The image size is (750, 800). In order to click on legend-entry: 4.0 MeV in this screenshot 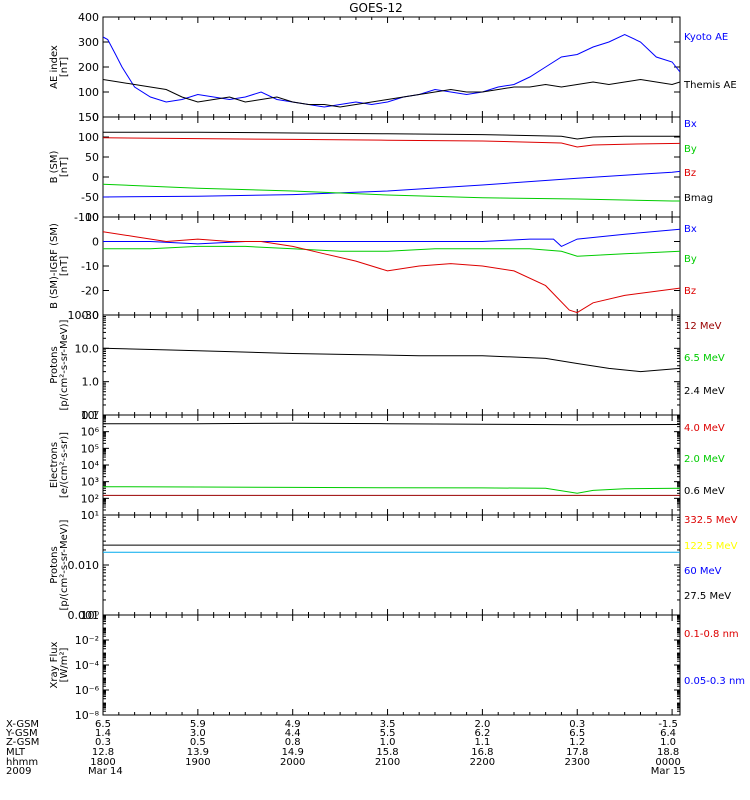, I will do `click(704, 428)`.